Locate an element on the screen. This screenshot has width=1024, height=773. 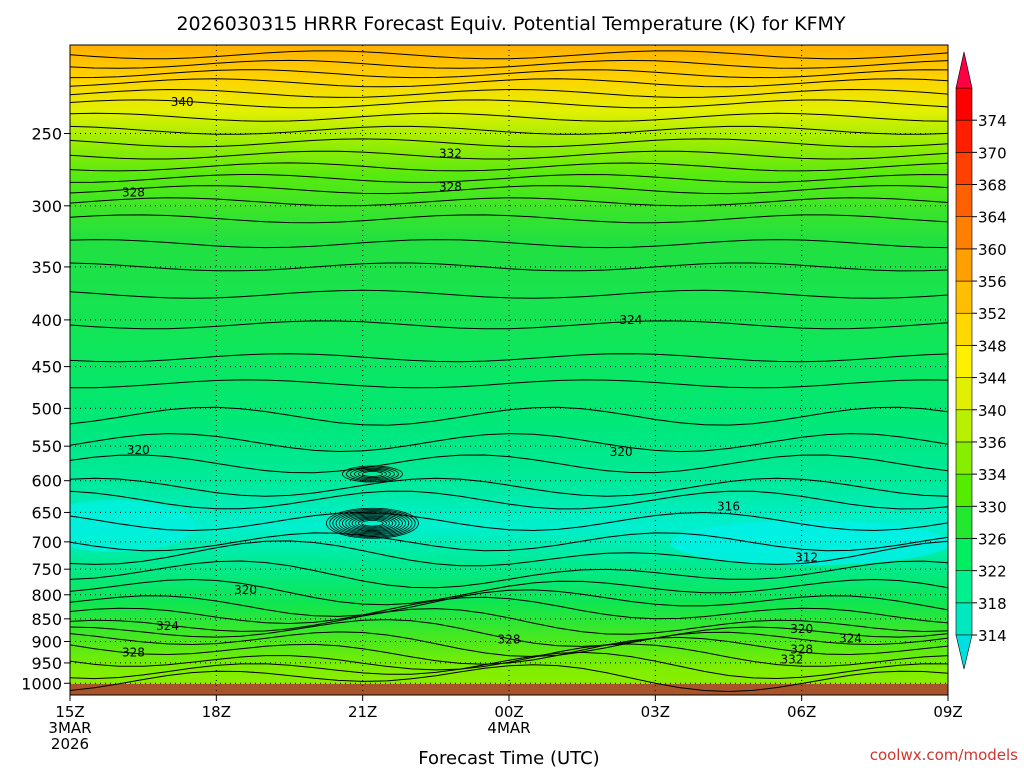
colorbar-tick-label: 370 is located at coordinates (992, 153).